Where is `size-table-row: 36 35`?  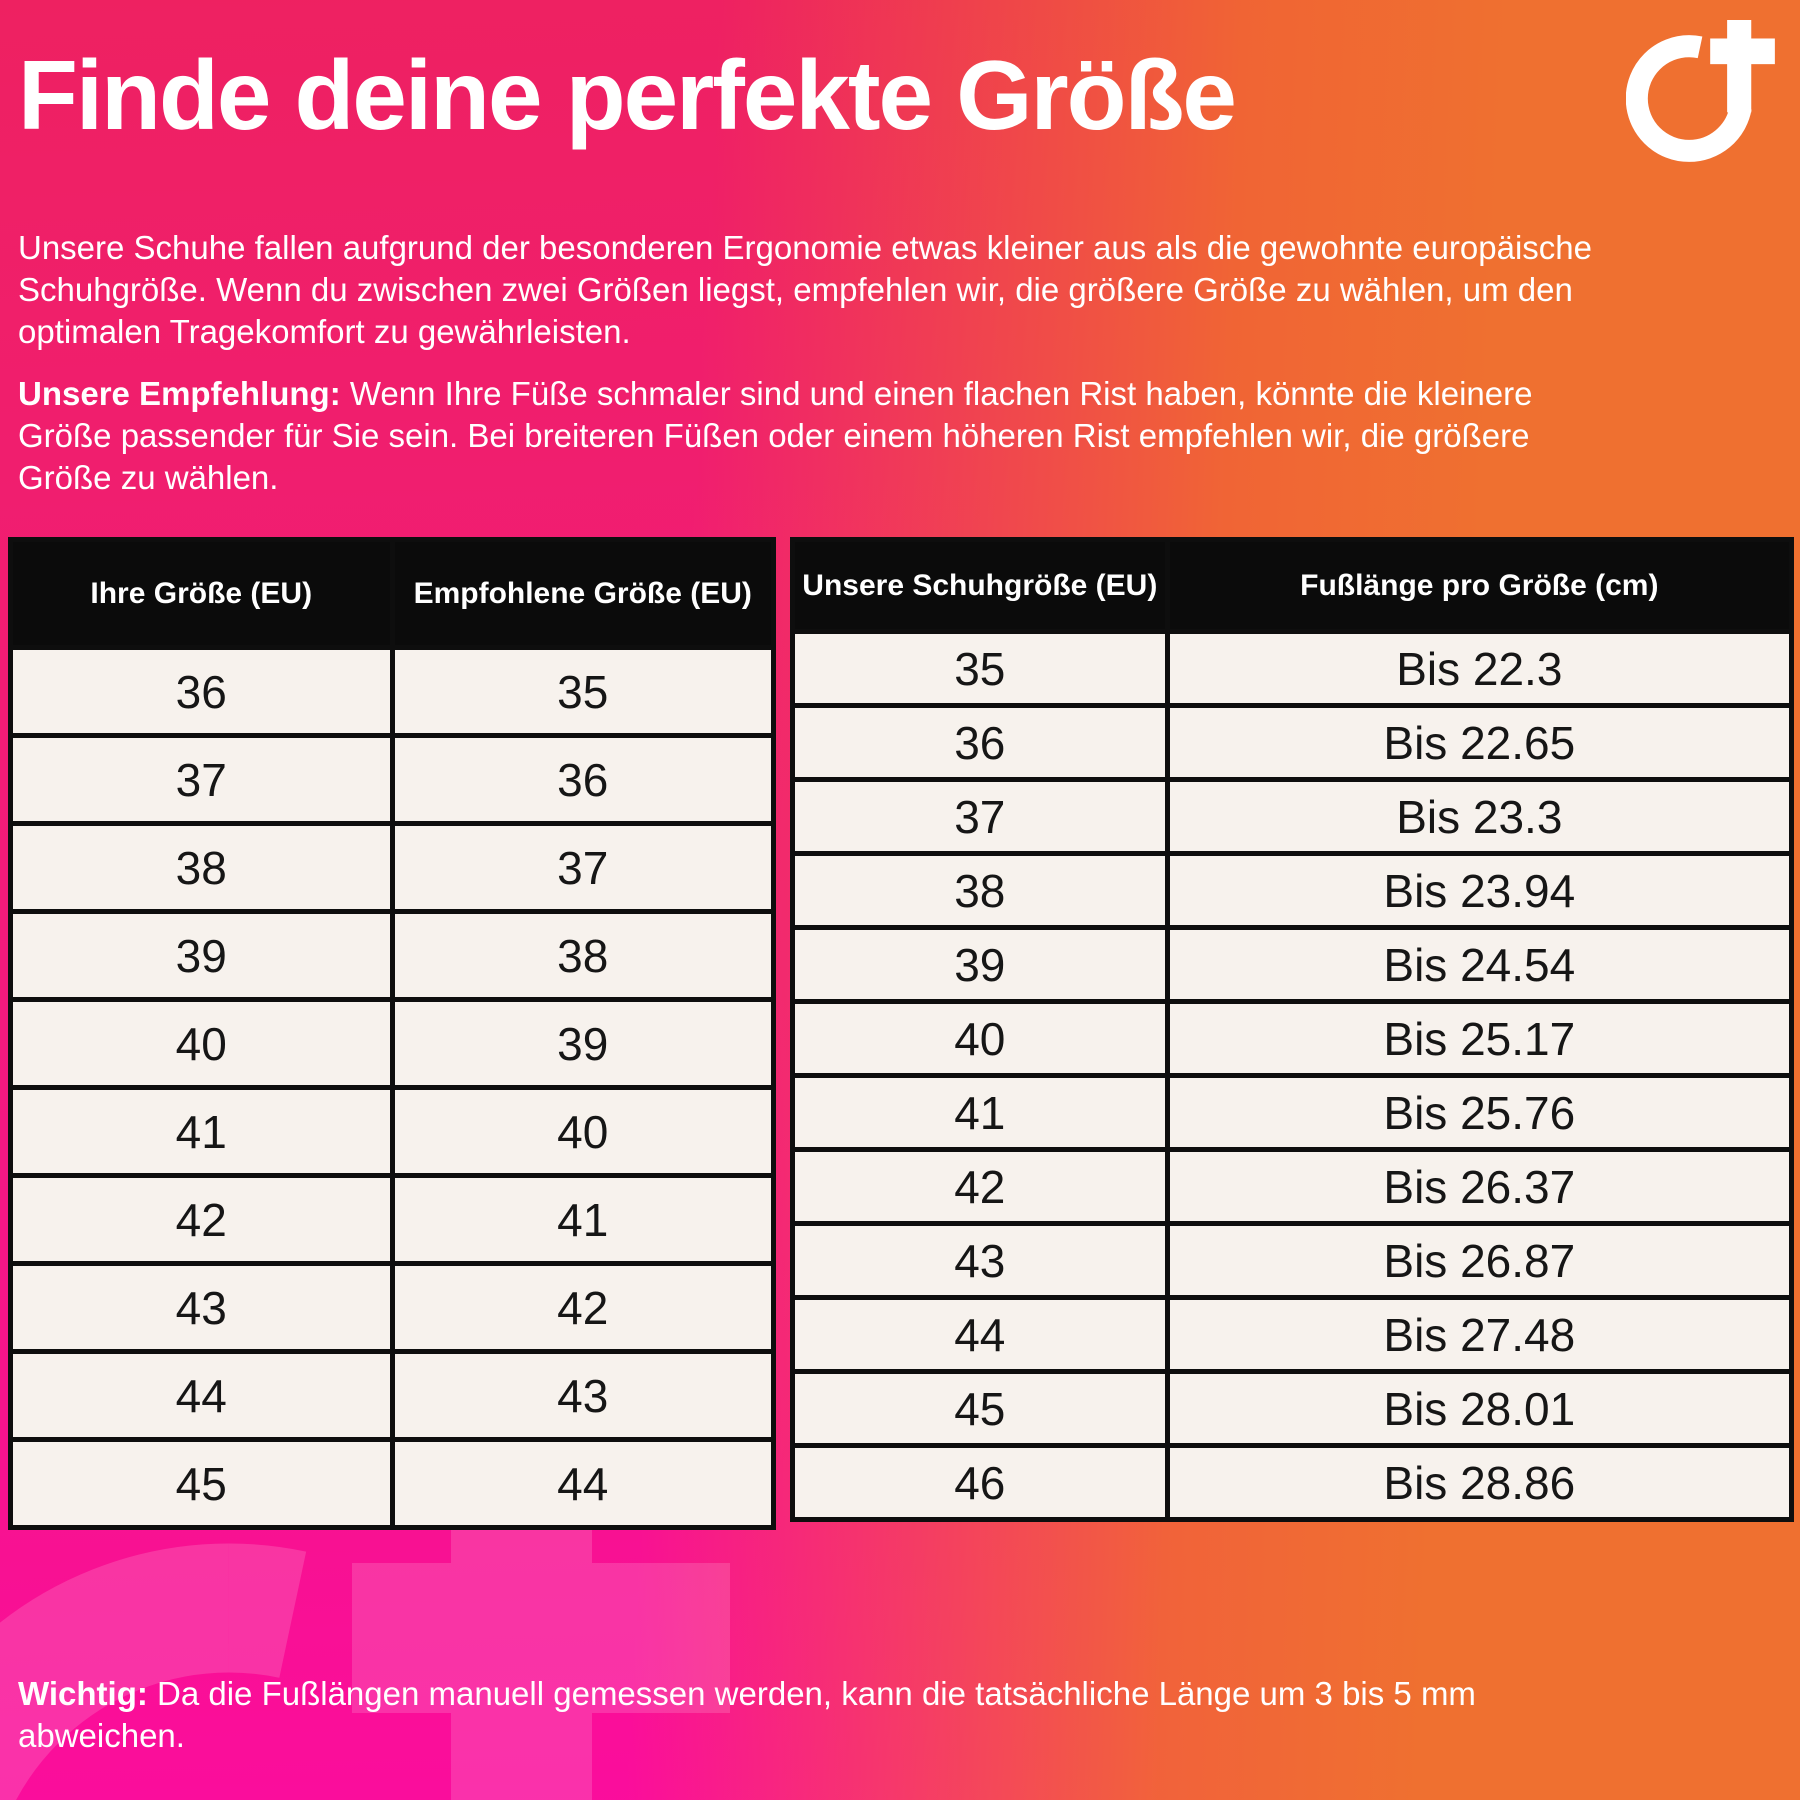
size-table-row: 36 35 is located at coordinates (392, 691).